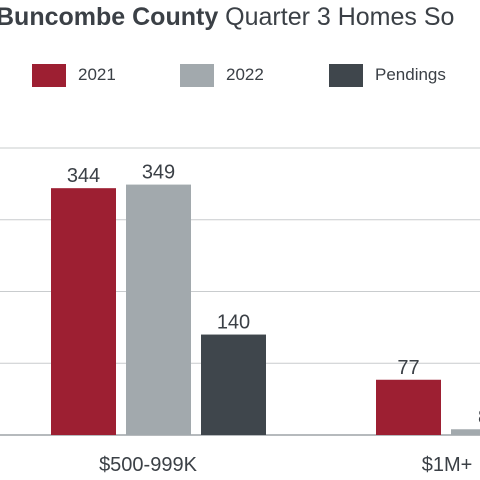 The height and width of the screenshot is (480, 480). I want to click on legend-swatch-2022, so click(197, 75).